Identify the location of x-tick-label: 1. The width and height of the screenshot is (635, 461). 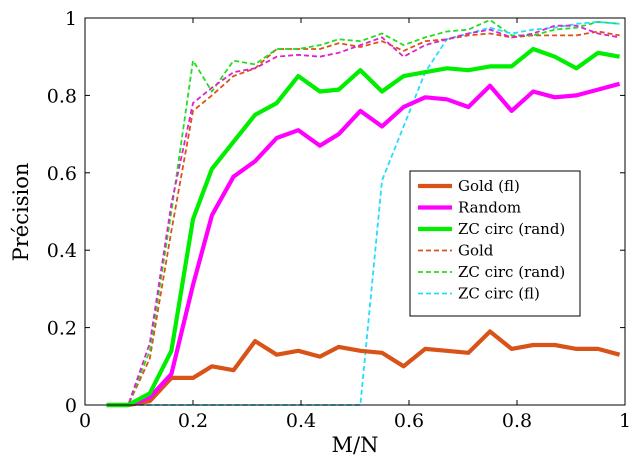
(625, 421).